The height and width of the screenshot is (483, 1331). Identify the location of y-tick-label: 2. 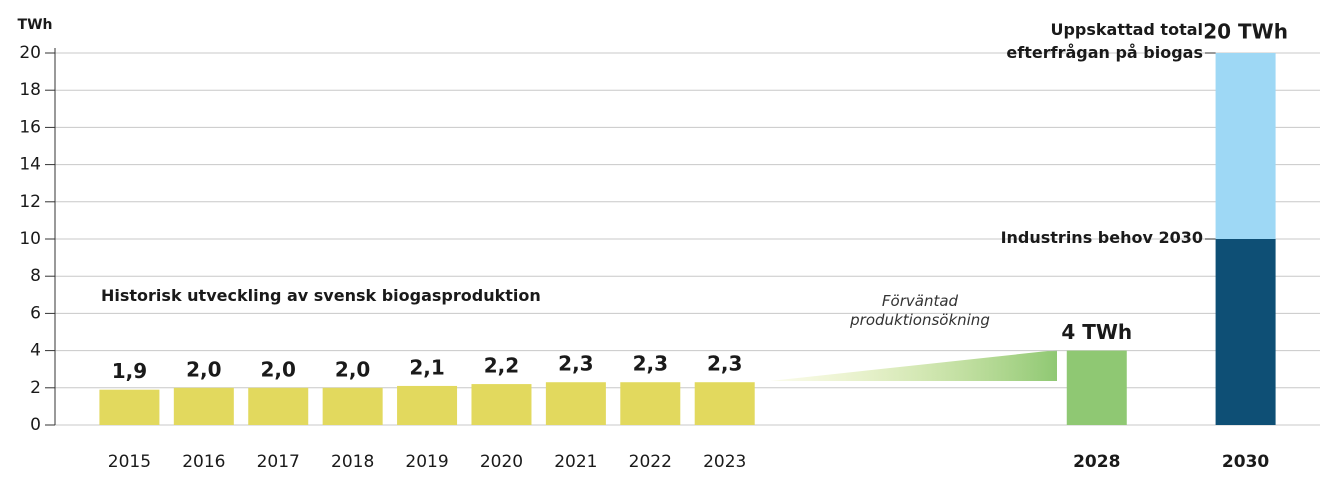
(35, 388).